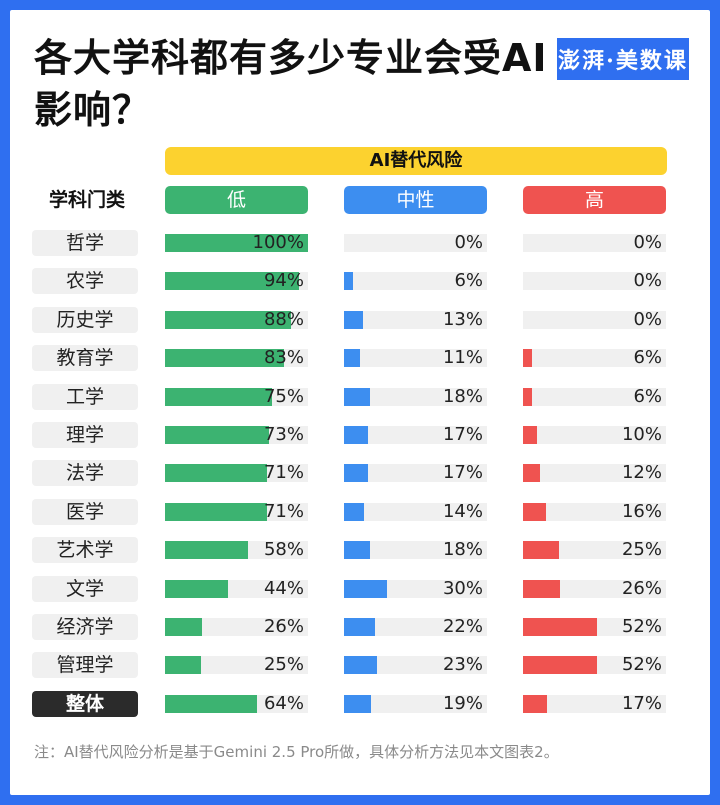 The image size is (720, 805). Describe the element at coordinates (462, 588) in the screenshot. I see `data-label: 30%` at that location.